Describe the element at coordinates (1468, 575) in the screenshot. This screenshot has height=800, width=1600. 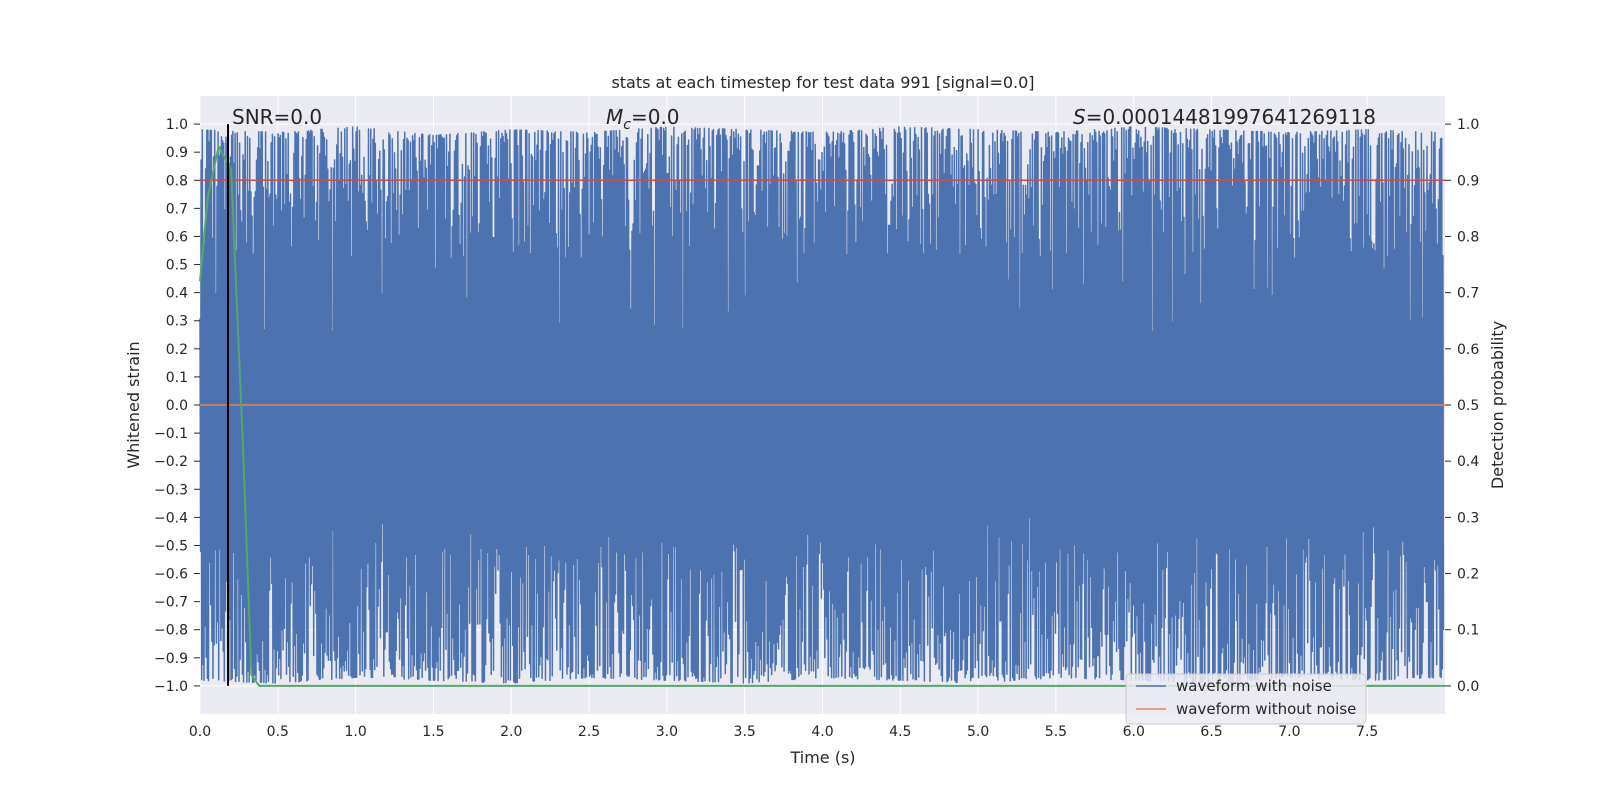
I see `y-right-tick-label: 0.2` at that location.